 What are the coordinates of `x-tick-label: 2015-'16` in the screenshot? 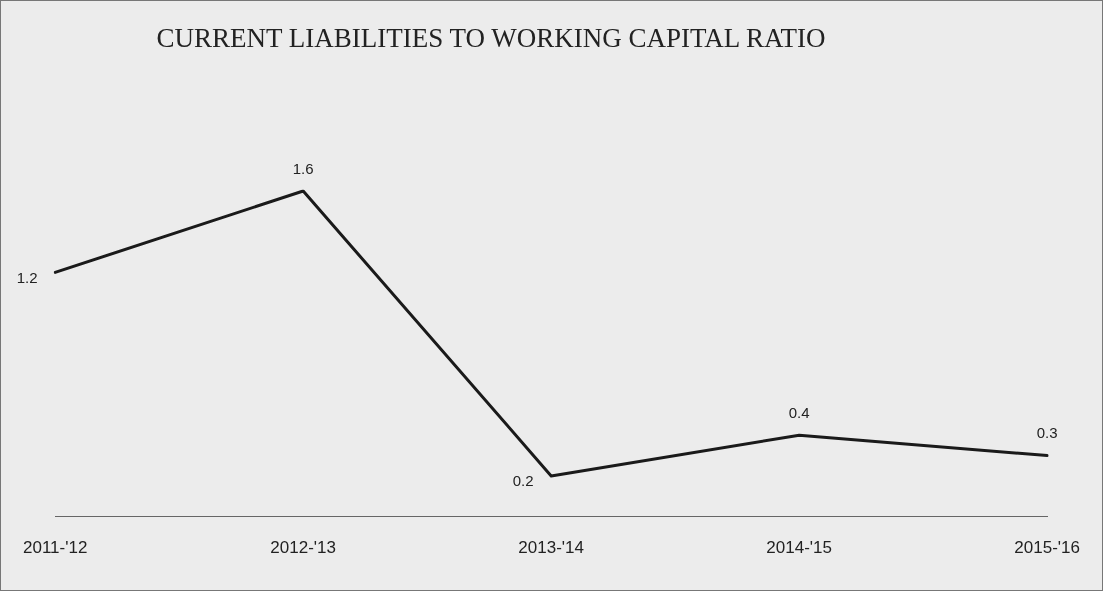 It's located at (1047, 548).